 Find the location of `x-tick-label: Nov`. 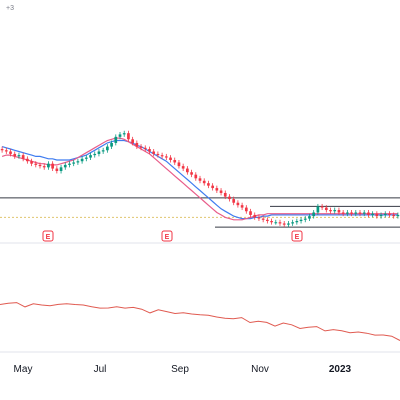

x-tick-label: Nov is located at coordinates (260, 369).